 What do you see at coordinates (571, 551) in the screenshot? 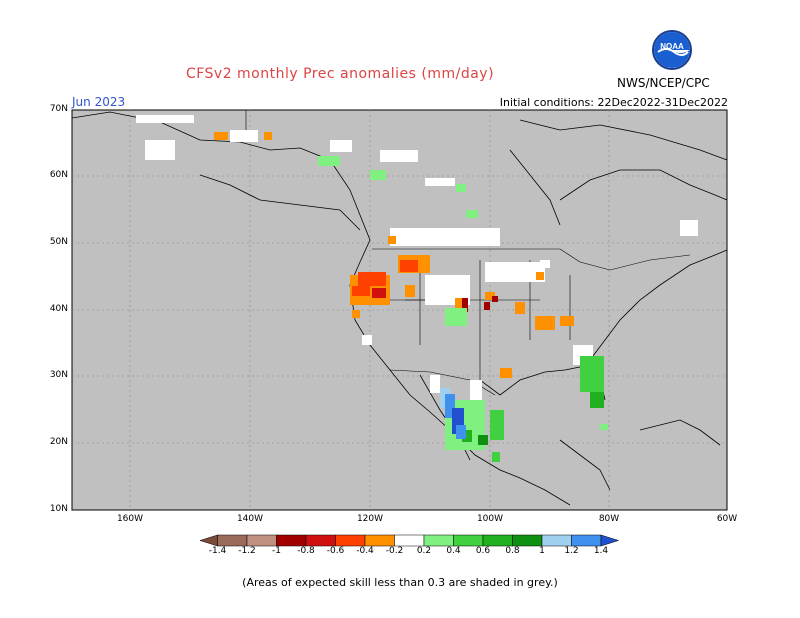
I see `colorbar-tick-label: 1.2` at bounding box center [571, 551].